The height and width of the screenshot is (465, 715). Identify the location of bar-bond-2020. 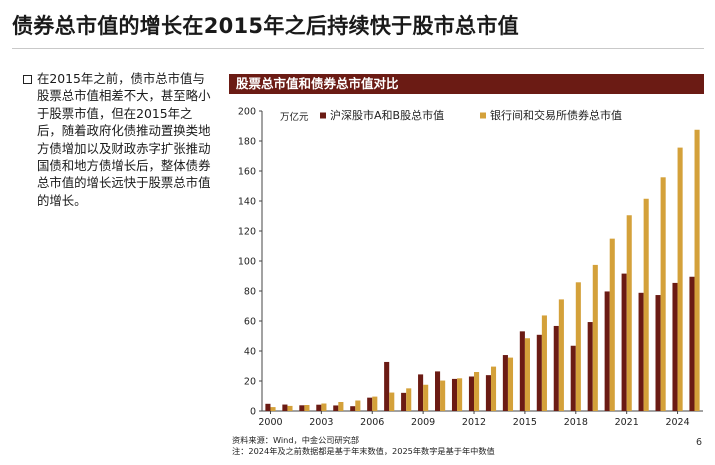
(612, 324).